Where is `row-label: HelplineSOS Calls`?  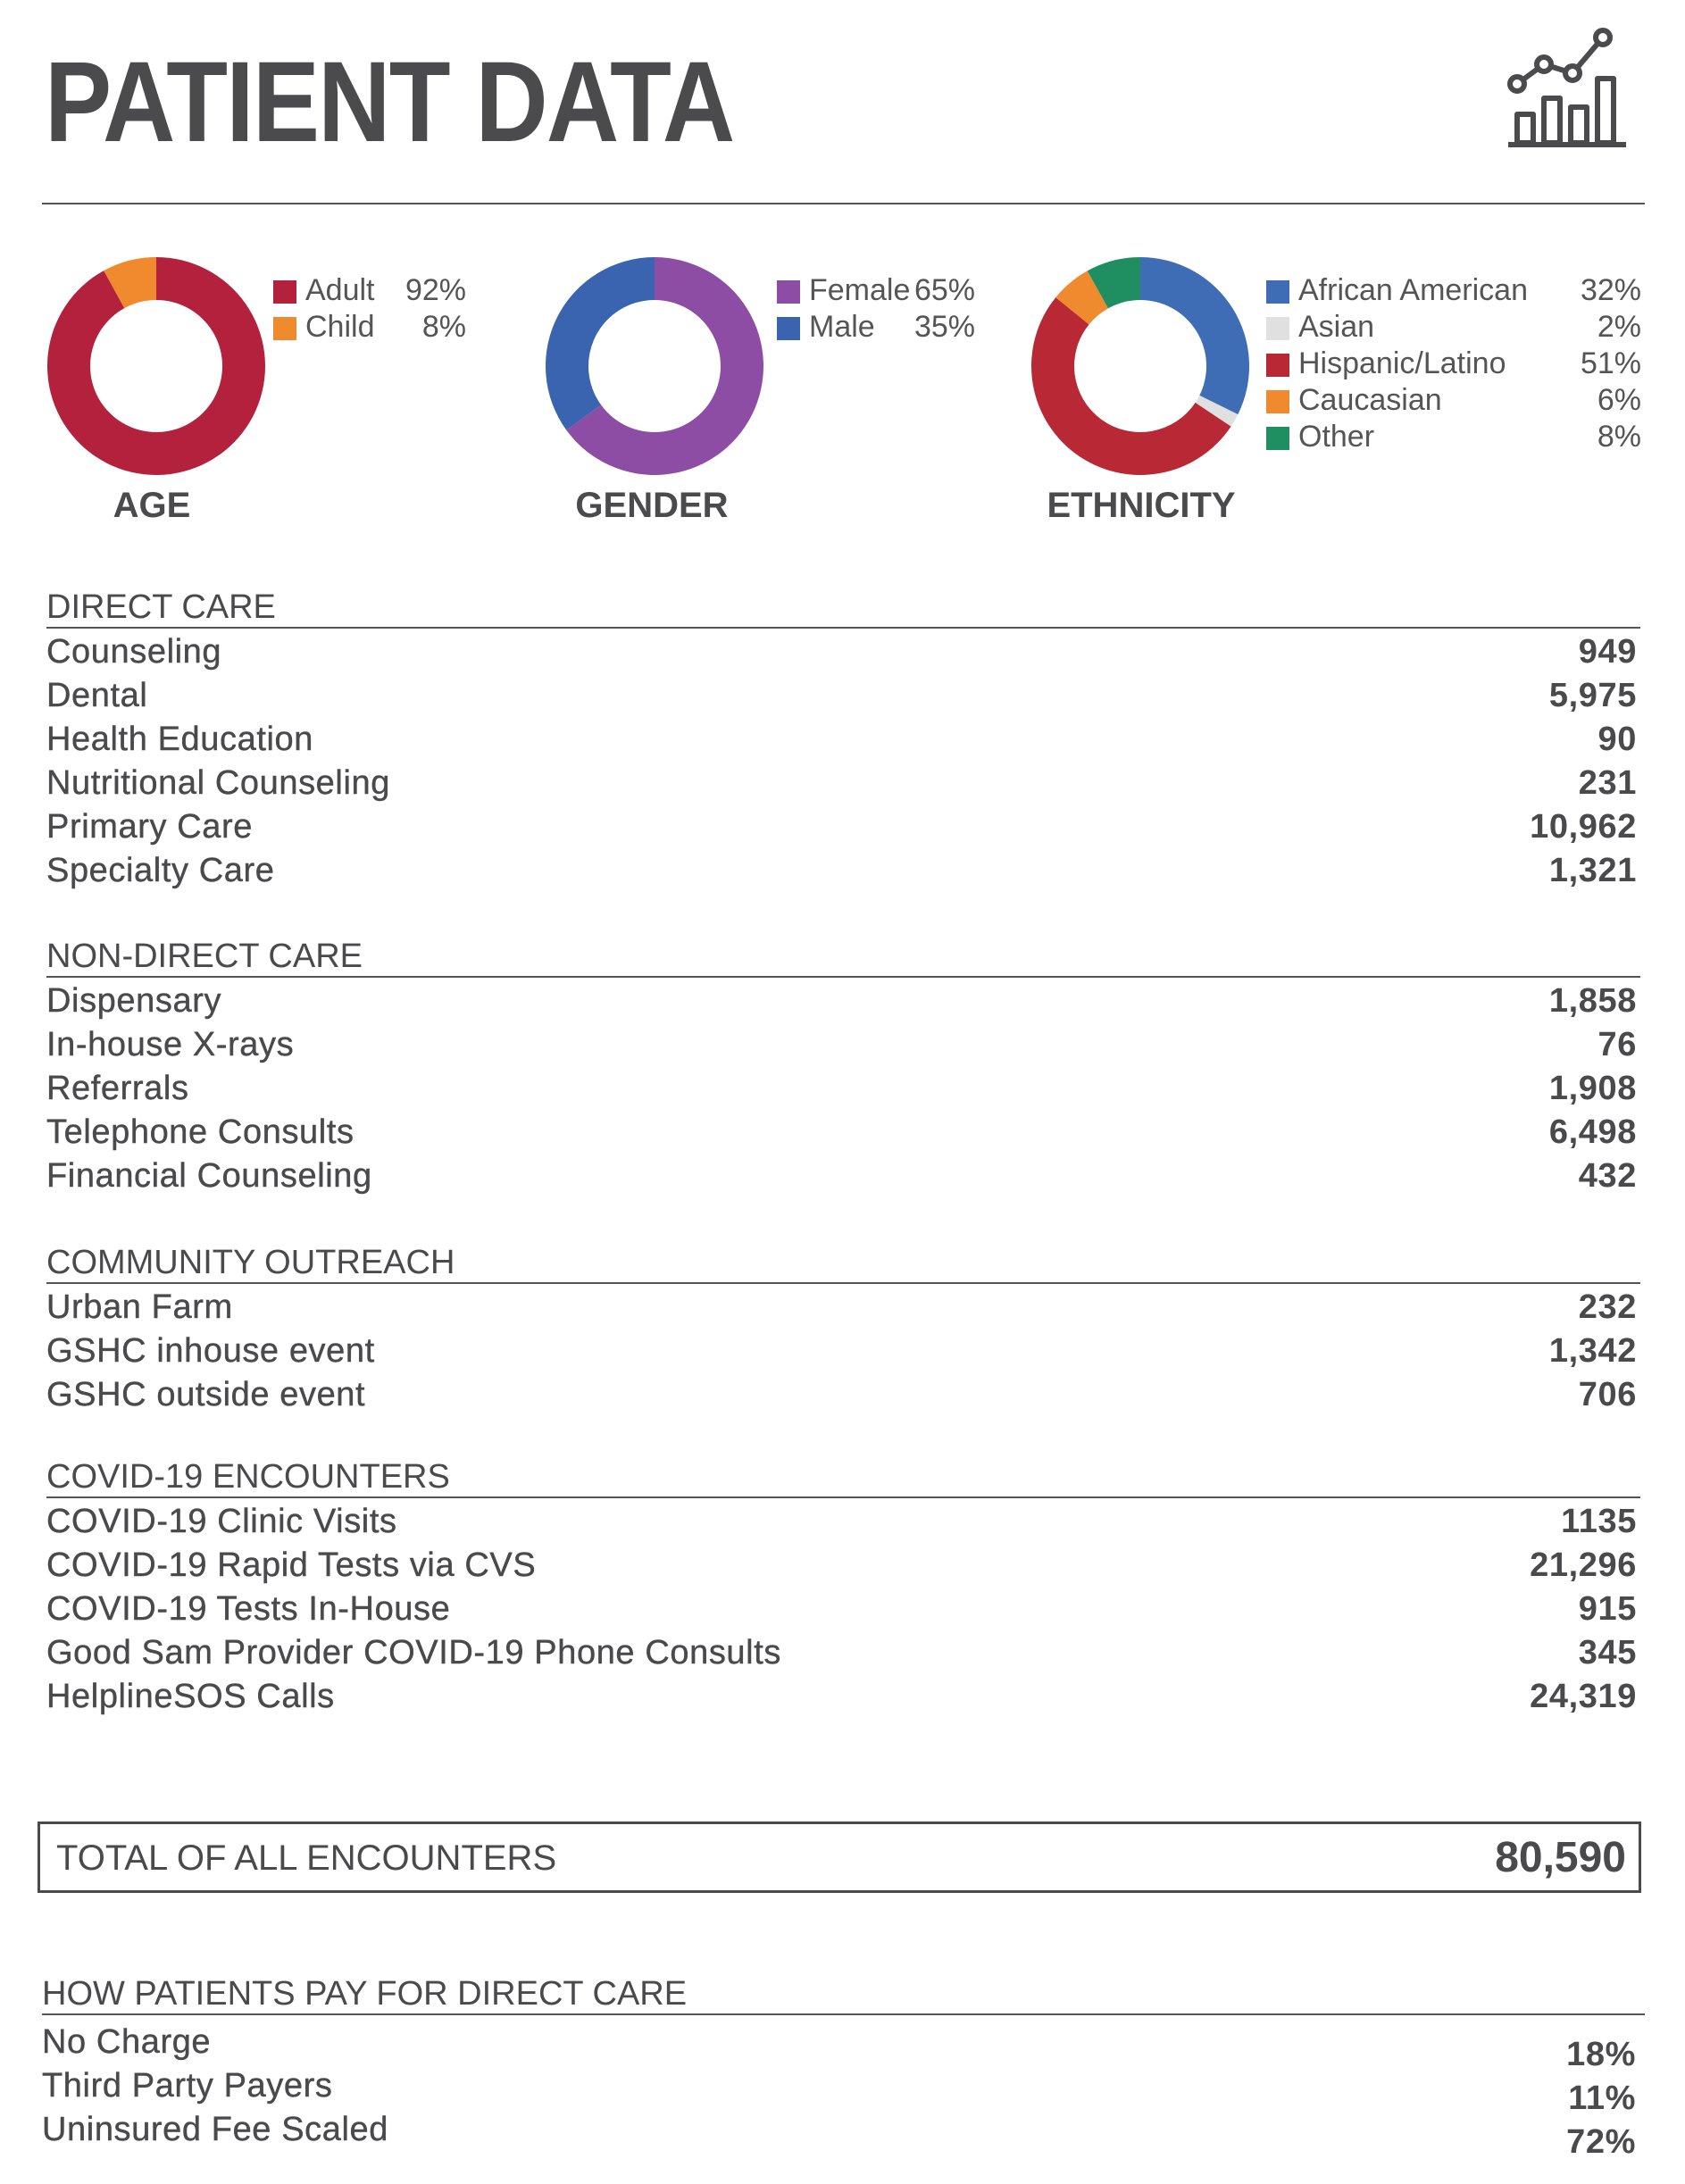 row-label: HelplineSOS Calls is located at coordinates (190, 1696).